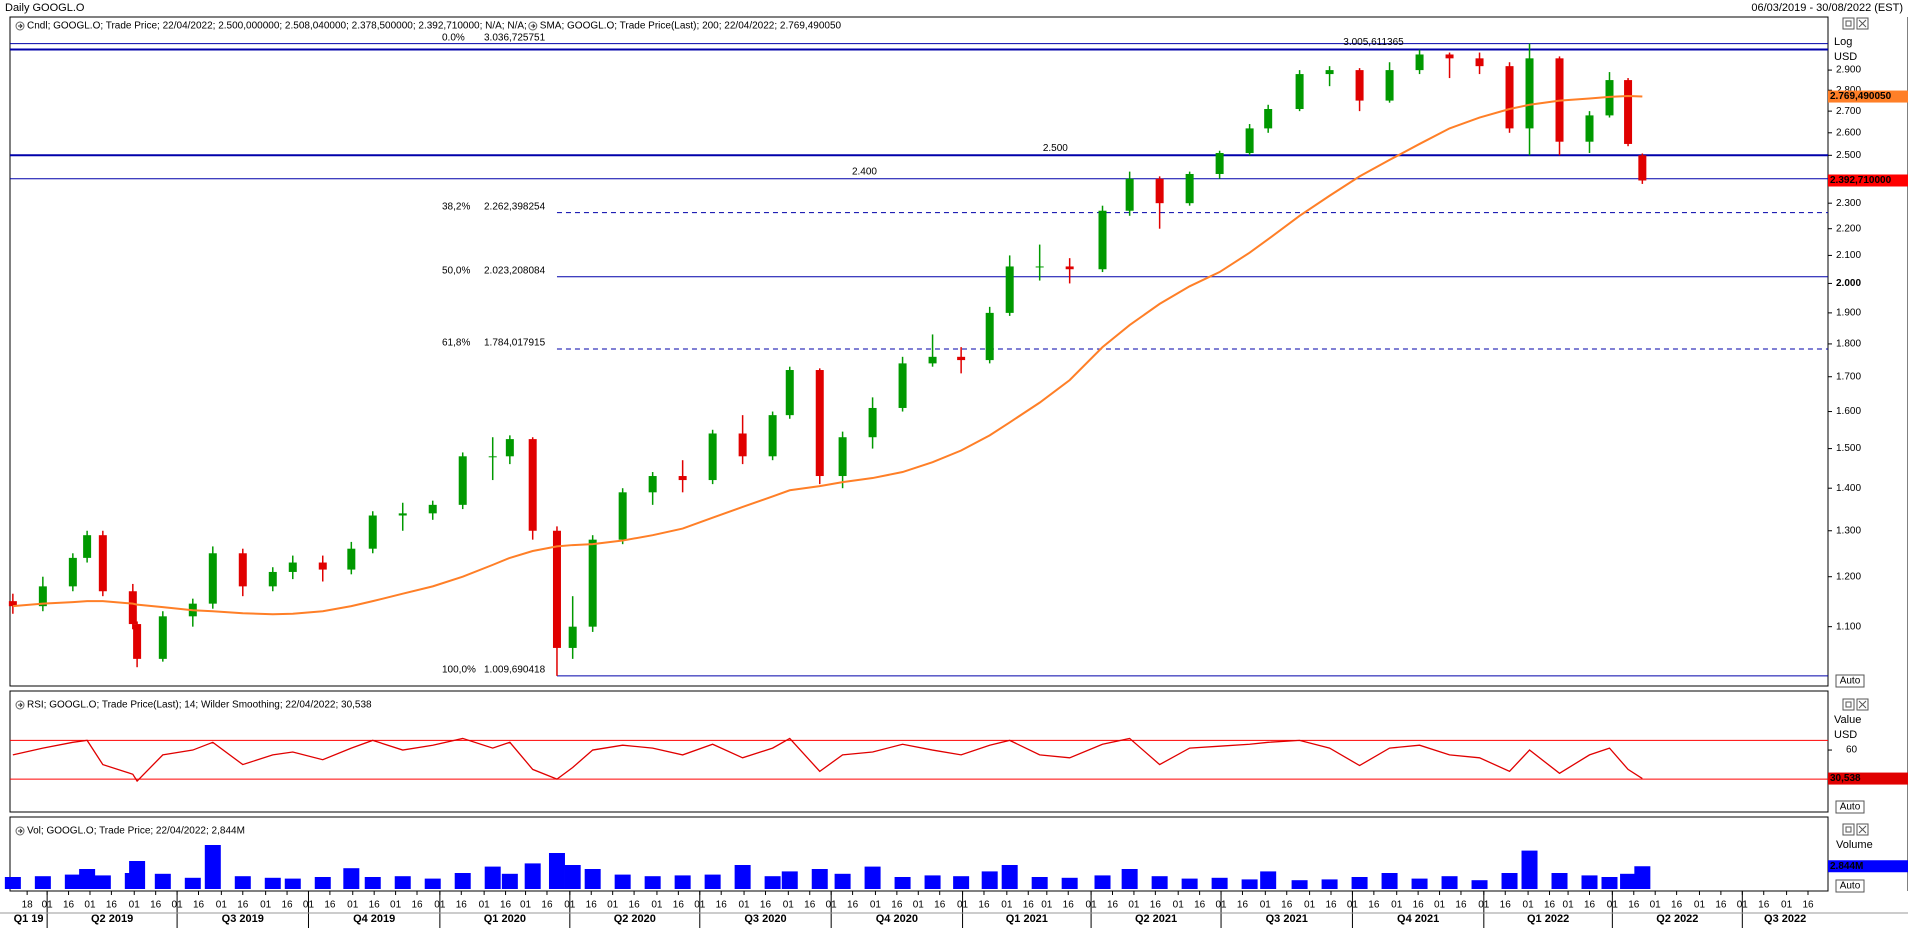 The width and height of the screenshot is (1908, 928). I want to click on y-tick-label: 1.600, so click(1848, 411).